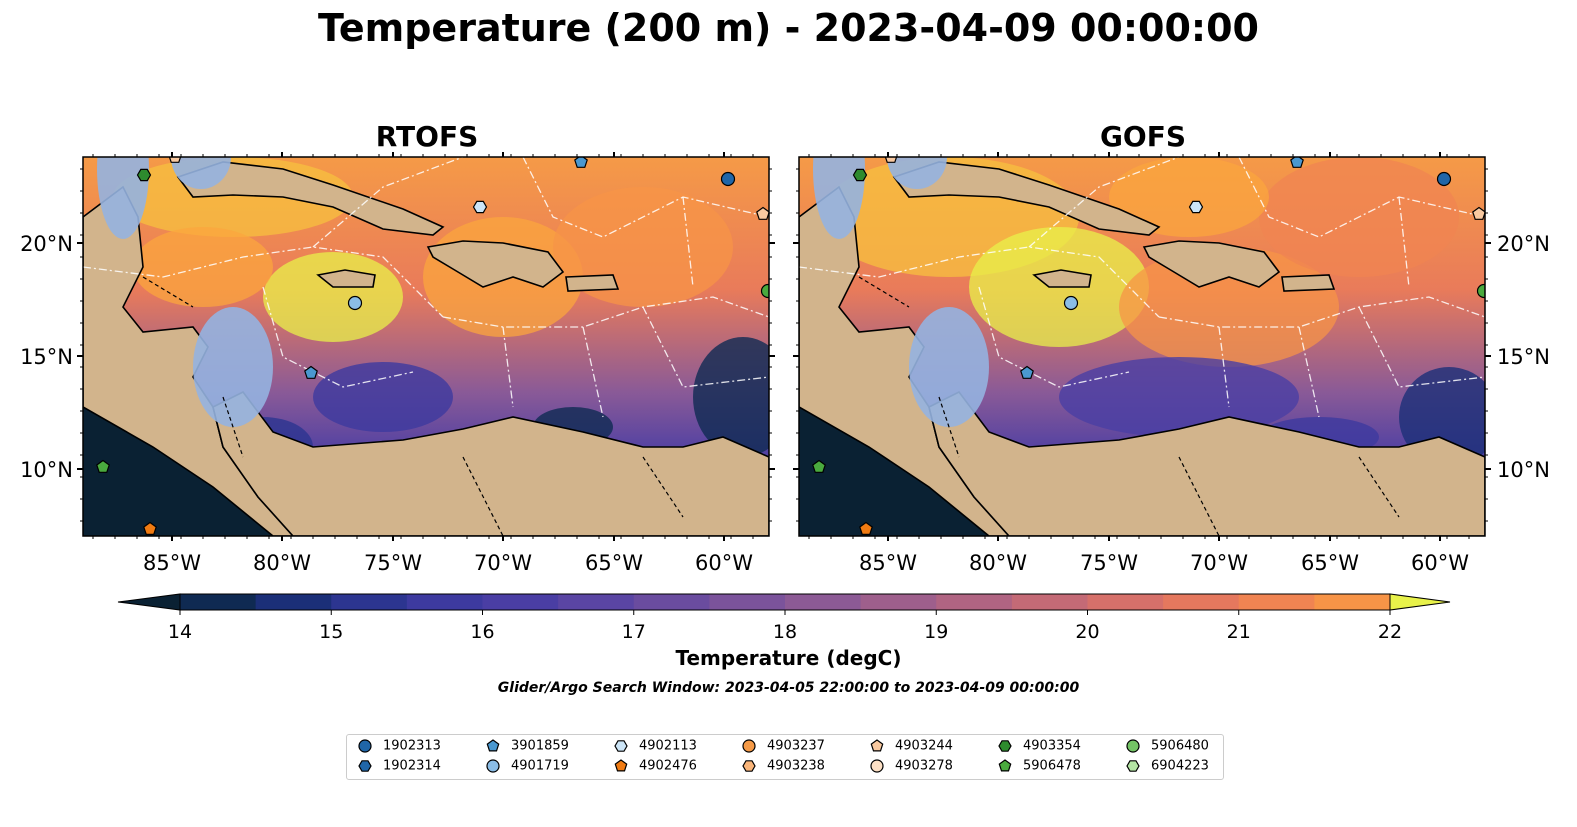 The height and width of the screenshot is (827, 1577). What do you see at coordinates (924, 766) in the screenshot?
I see `legend-label: 4903278` at bounding box center [924, 766].